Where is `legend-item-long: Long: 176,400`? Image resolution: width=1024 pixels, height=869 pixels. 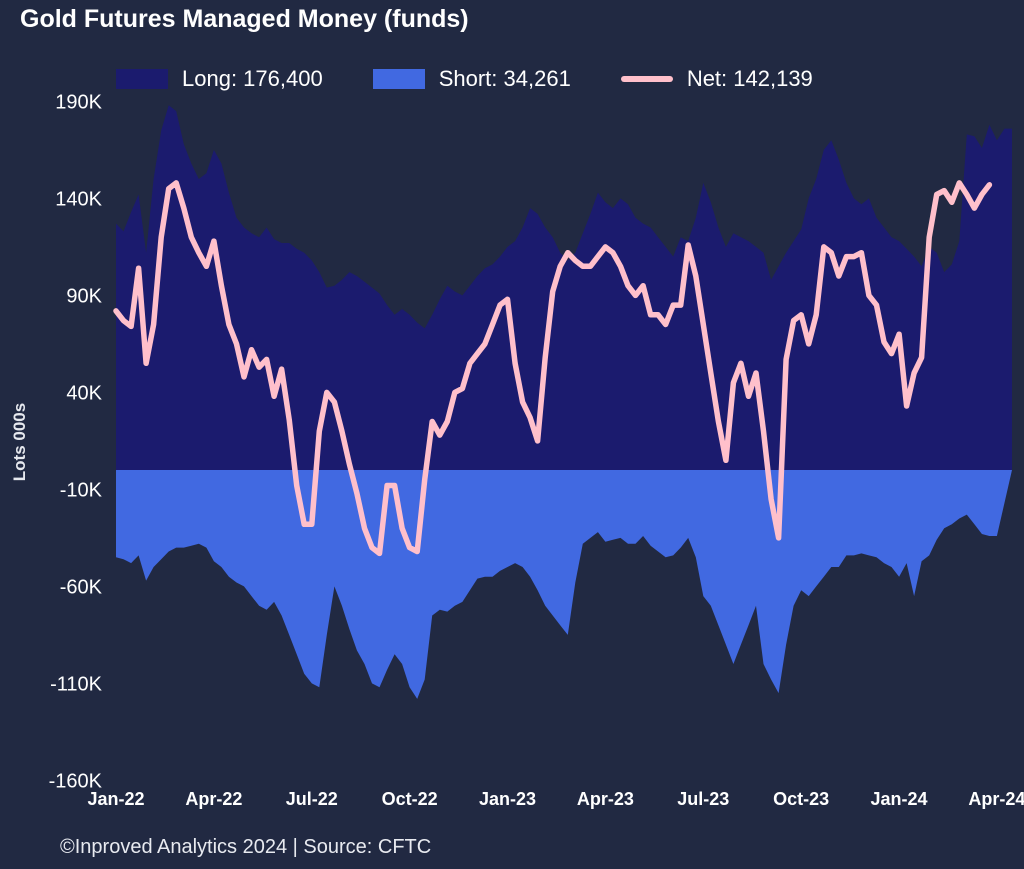
legend-item-long: Long: 176,400 is located at coordinates (219, 79).